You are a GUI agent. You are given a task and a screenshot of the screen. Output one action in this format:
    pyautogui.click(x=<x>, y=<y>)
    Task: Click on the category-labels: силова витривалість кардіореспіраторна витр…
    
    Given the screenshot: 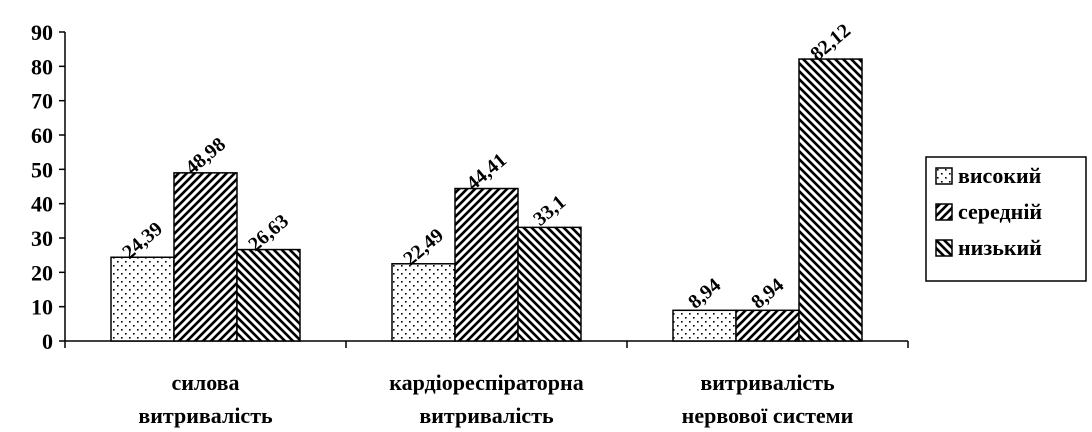 What is the action you would take?
    pyautogui.click(x=495, y=399)
    